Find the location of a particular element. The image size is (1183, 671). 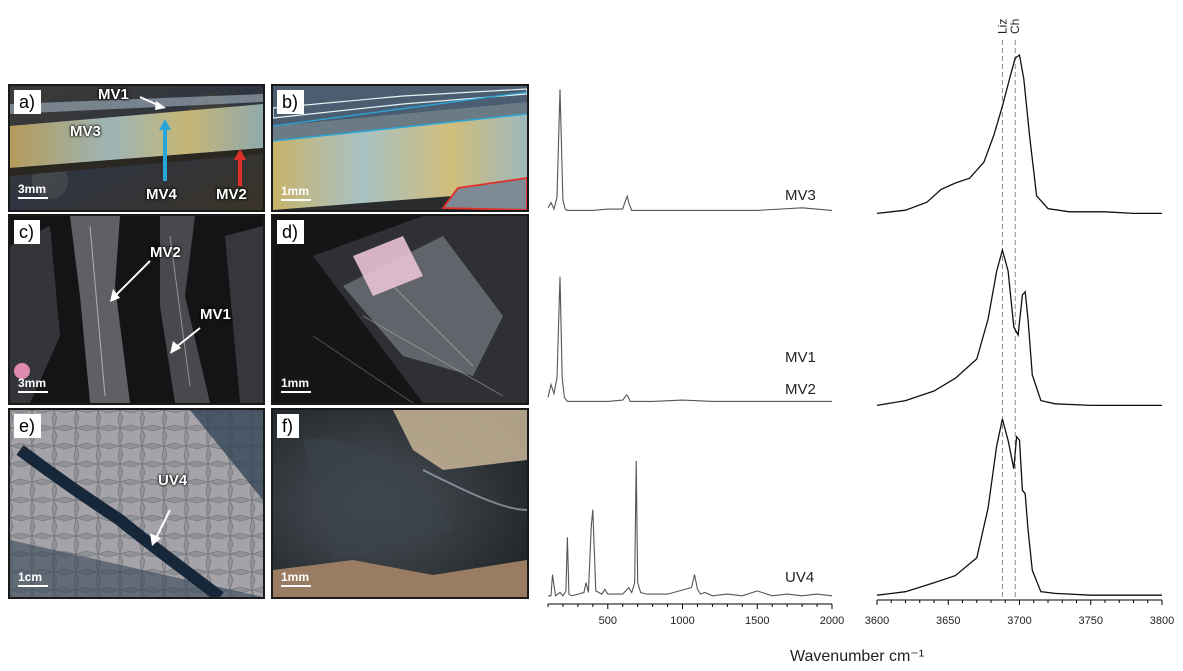

micrograph-d-image is located at coordinates (400, 309).